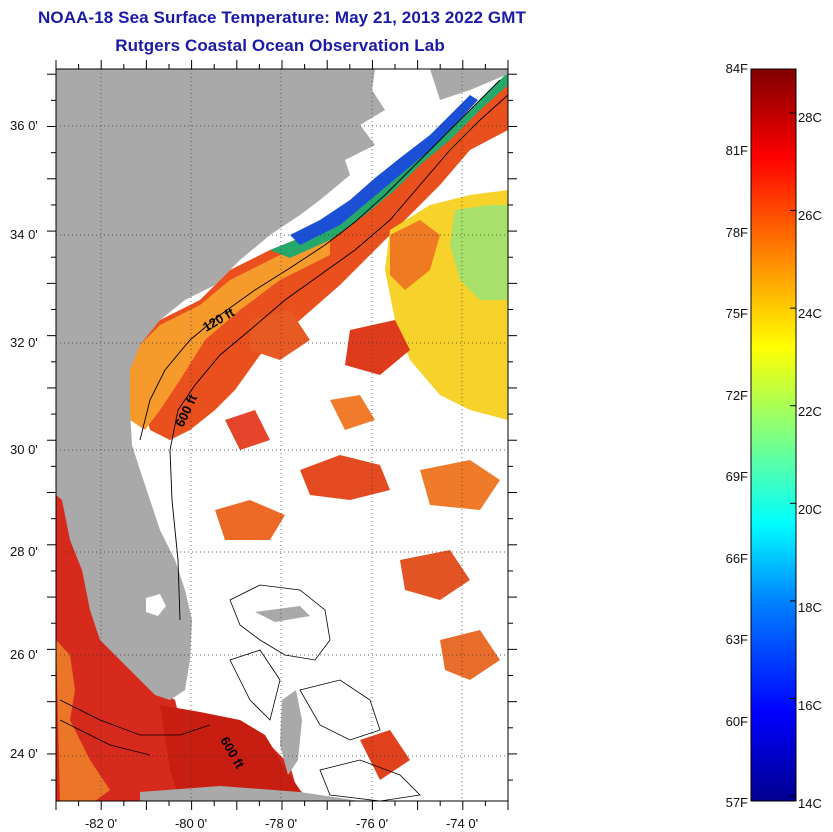 Image resolution: width=833 pixels, height=832 pixels. What do you see at coordinates (810, 607) in the screenshot?
I see `cb-c-label-18: 18C` at bounding box center [810, 607].